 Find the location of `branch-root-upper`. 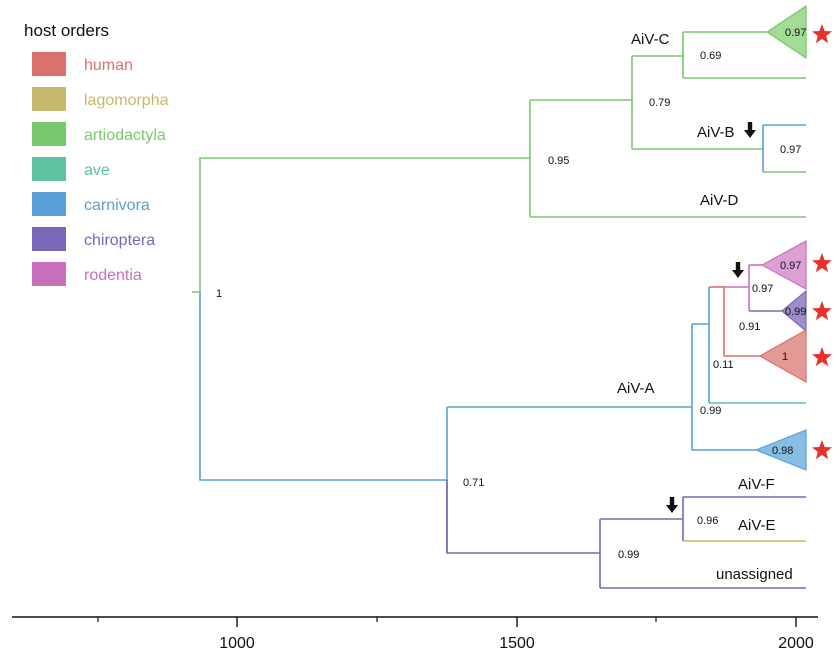

branch-root-upper is located at coordinates (364, 224).